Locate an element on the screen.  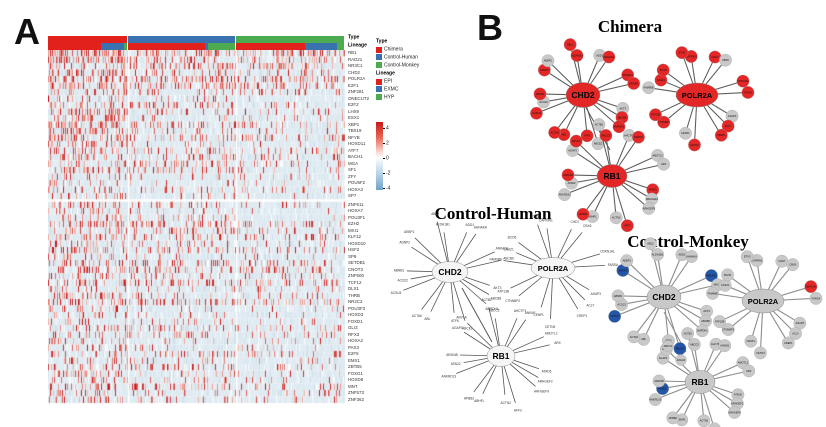
hub-node-CHD2 is located at coordinates (583, 95).